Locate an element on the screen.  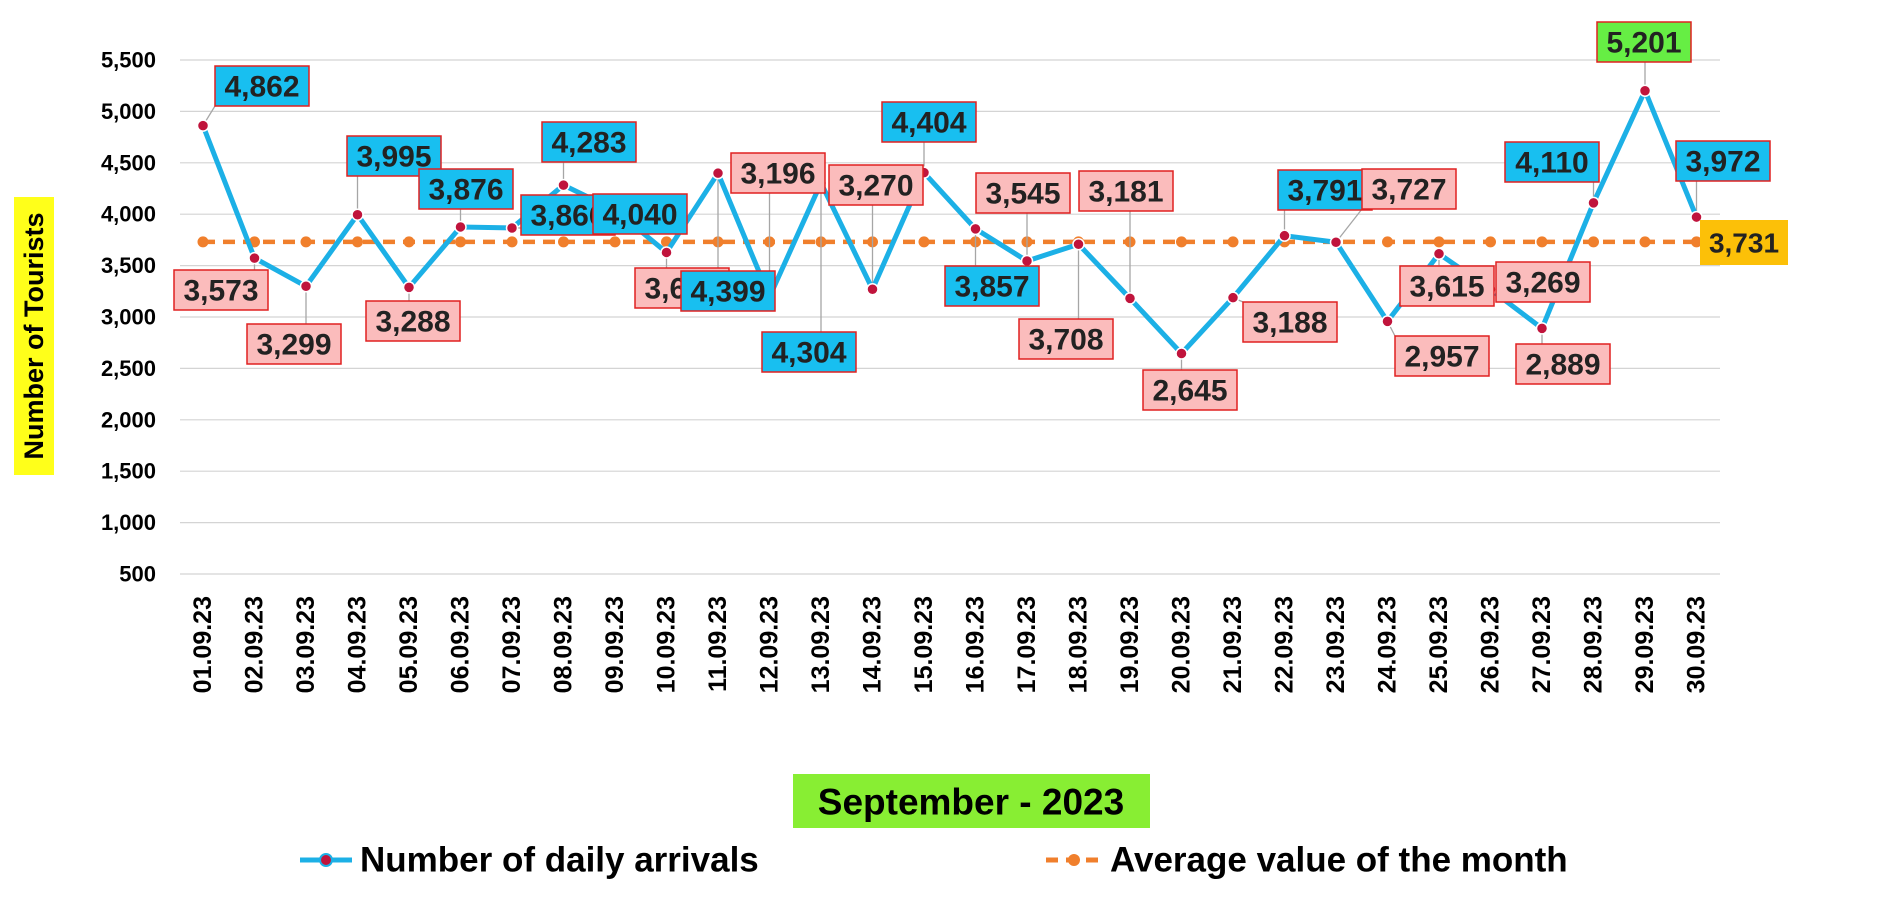
data-label-text: 3,727 is located at coordinates (1408, 190).